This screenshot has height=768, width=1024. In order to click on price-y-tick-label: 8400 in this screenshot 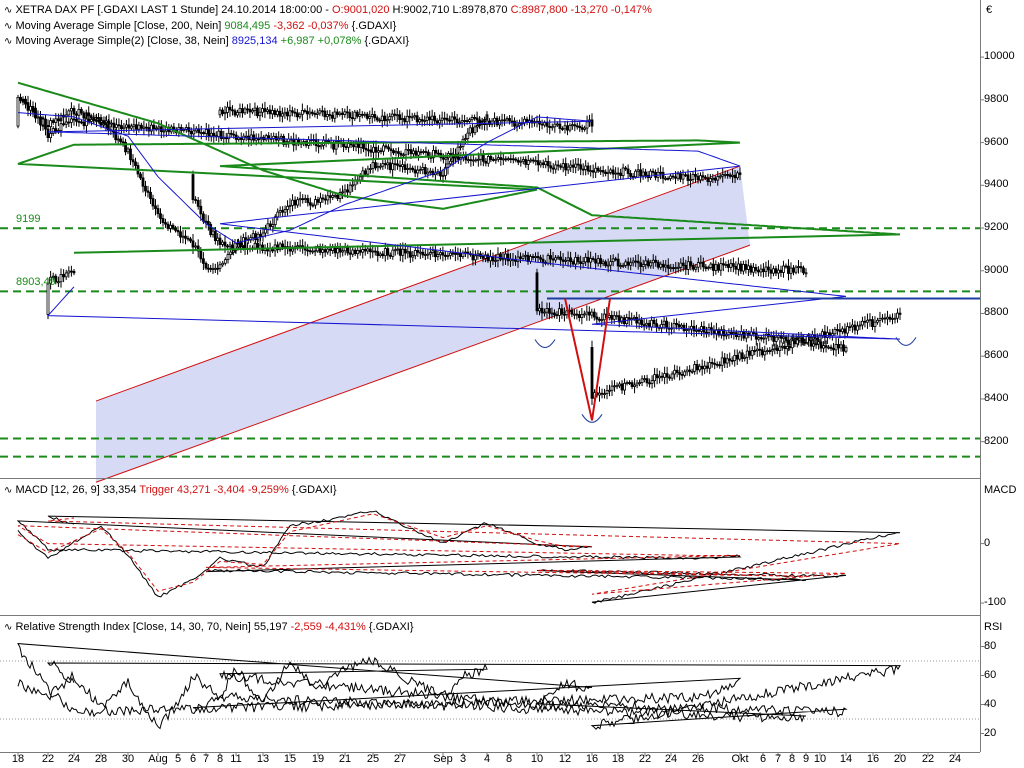, I will do `click(996, 397)`.